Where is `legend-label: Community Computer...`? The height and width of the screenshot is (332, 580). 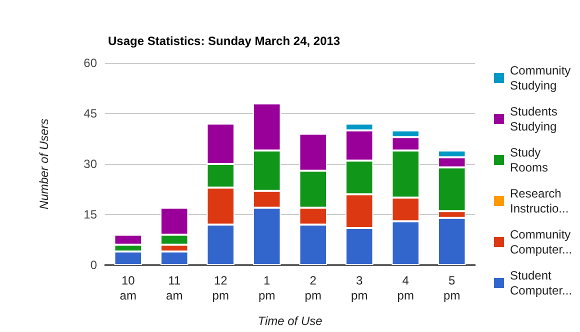
legend-label: Community Computer... is located at coordinates (541, 242).